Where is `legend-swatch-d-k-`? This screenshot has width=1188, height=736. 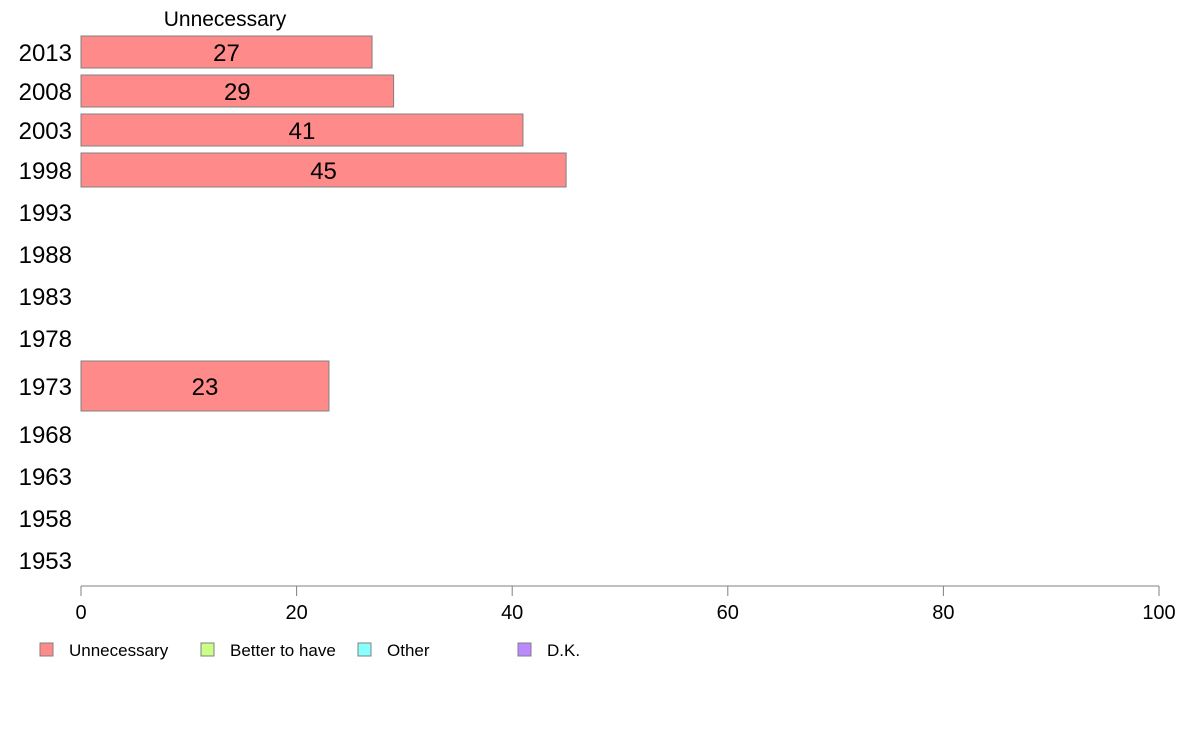
legend-swatch-d-k- is located at coordinates (524, 649).